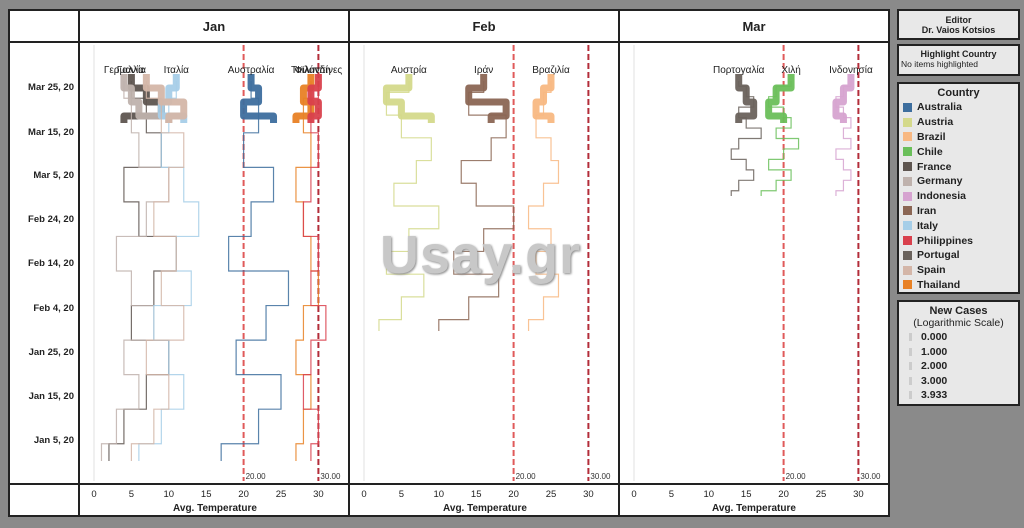 This screenshot has height=528, width=1024. I want to click on legend-item-iran: Iran, so click(958, 211).